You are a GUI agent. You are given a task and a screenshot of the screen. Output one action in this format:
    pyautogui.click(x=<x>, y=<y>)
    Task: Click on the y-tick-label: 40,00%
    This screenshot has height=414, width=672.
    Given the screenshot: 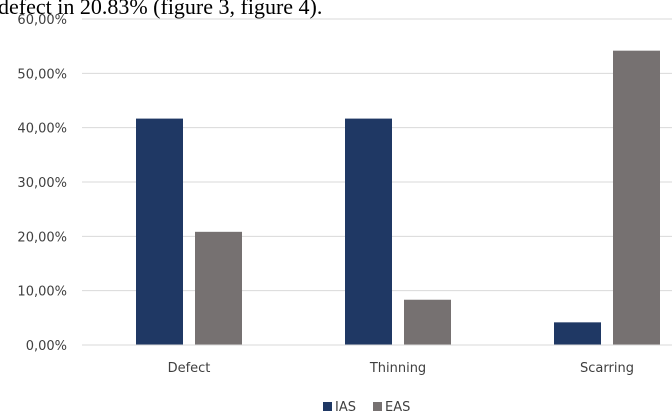 What is the action you would take?
    pyautogui.click(x=42, y=129)
    